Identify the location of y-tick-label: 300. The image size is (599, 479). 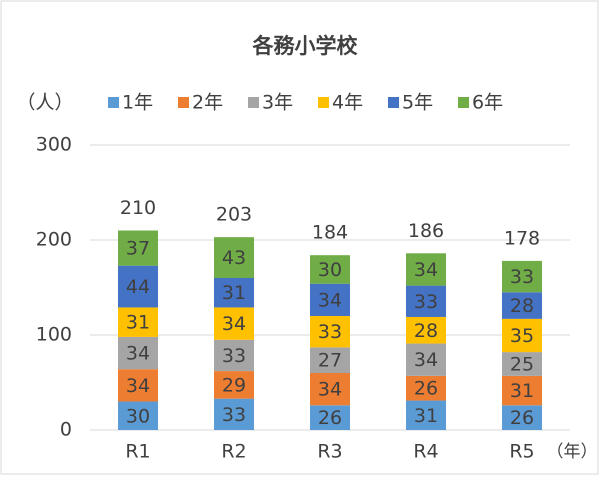
(54, 145).